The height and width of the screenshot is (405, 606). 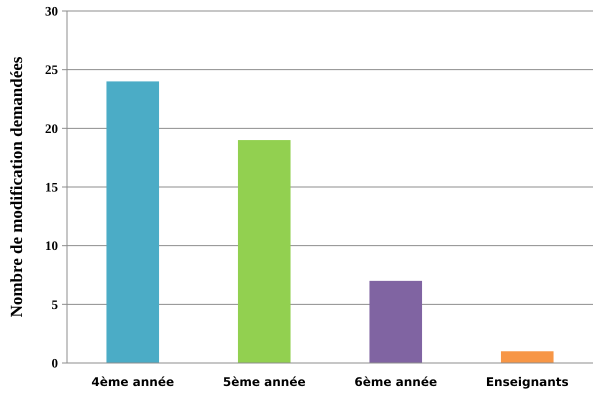 I want to click on y-tick-label: 0, so click(x=55, y=363).